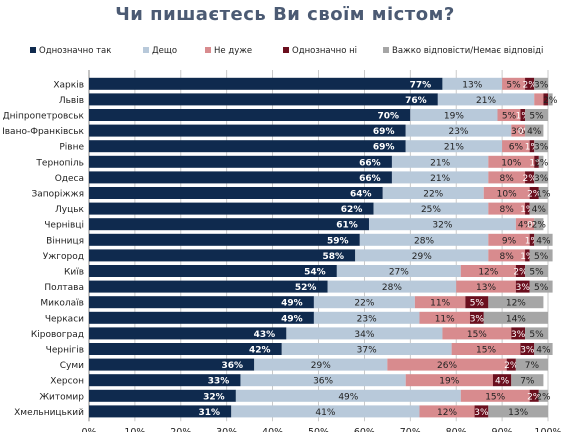 This screenshot has height=432, width=570. Describe the element at coordinates (69, 179) in the screenshot. I see `category-label: Одеса` at that location.